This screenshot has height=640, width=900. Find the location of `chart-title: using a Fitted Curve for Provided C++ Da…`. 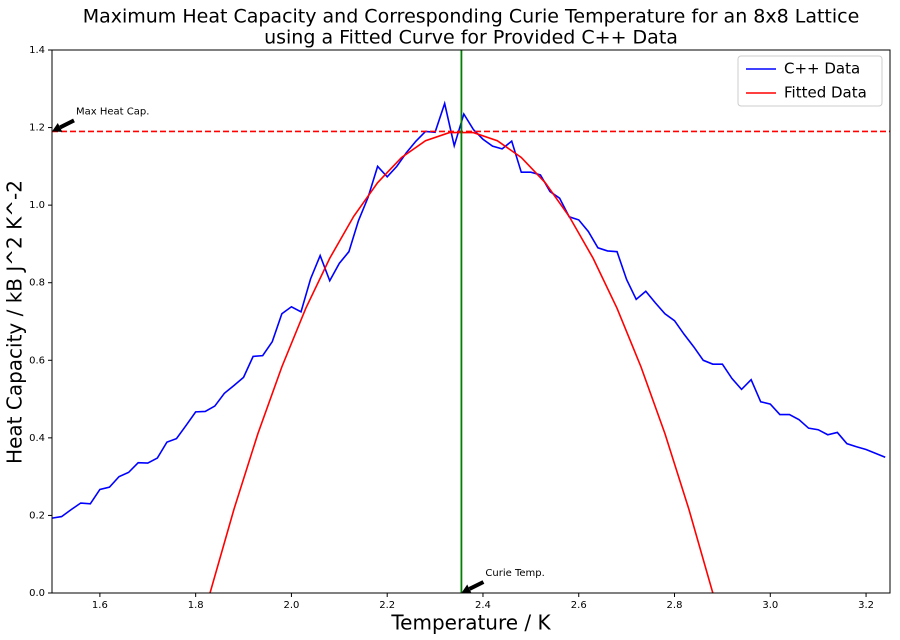

chart-title: using a Fitted Curve for Provided C++ Da… is located at coordinates (471, 38).